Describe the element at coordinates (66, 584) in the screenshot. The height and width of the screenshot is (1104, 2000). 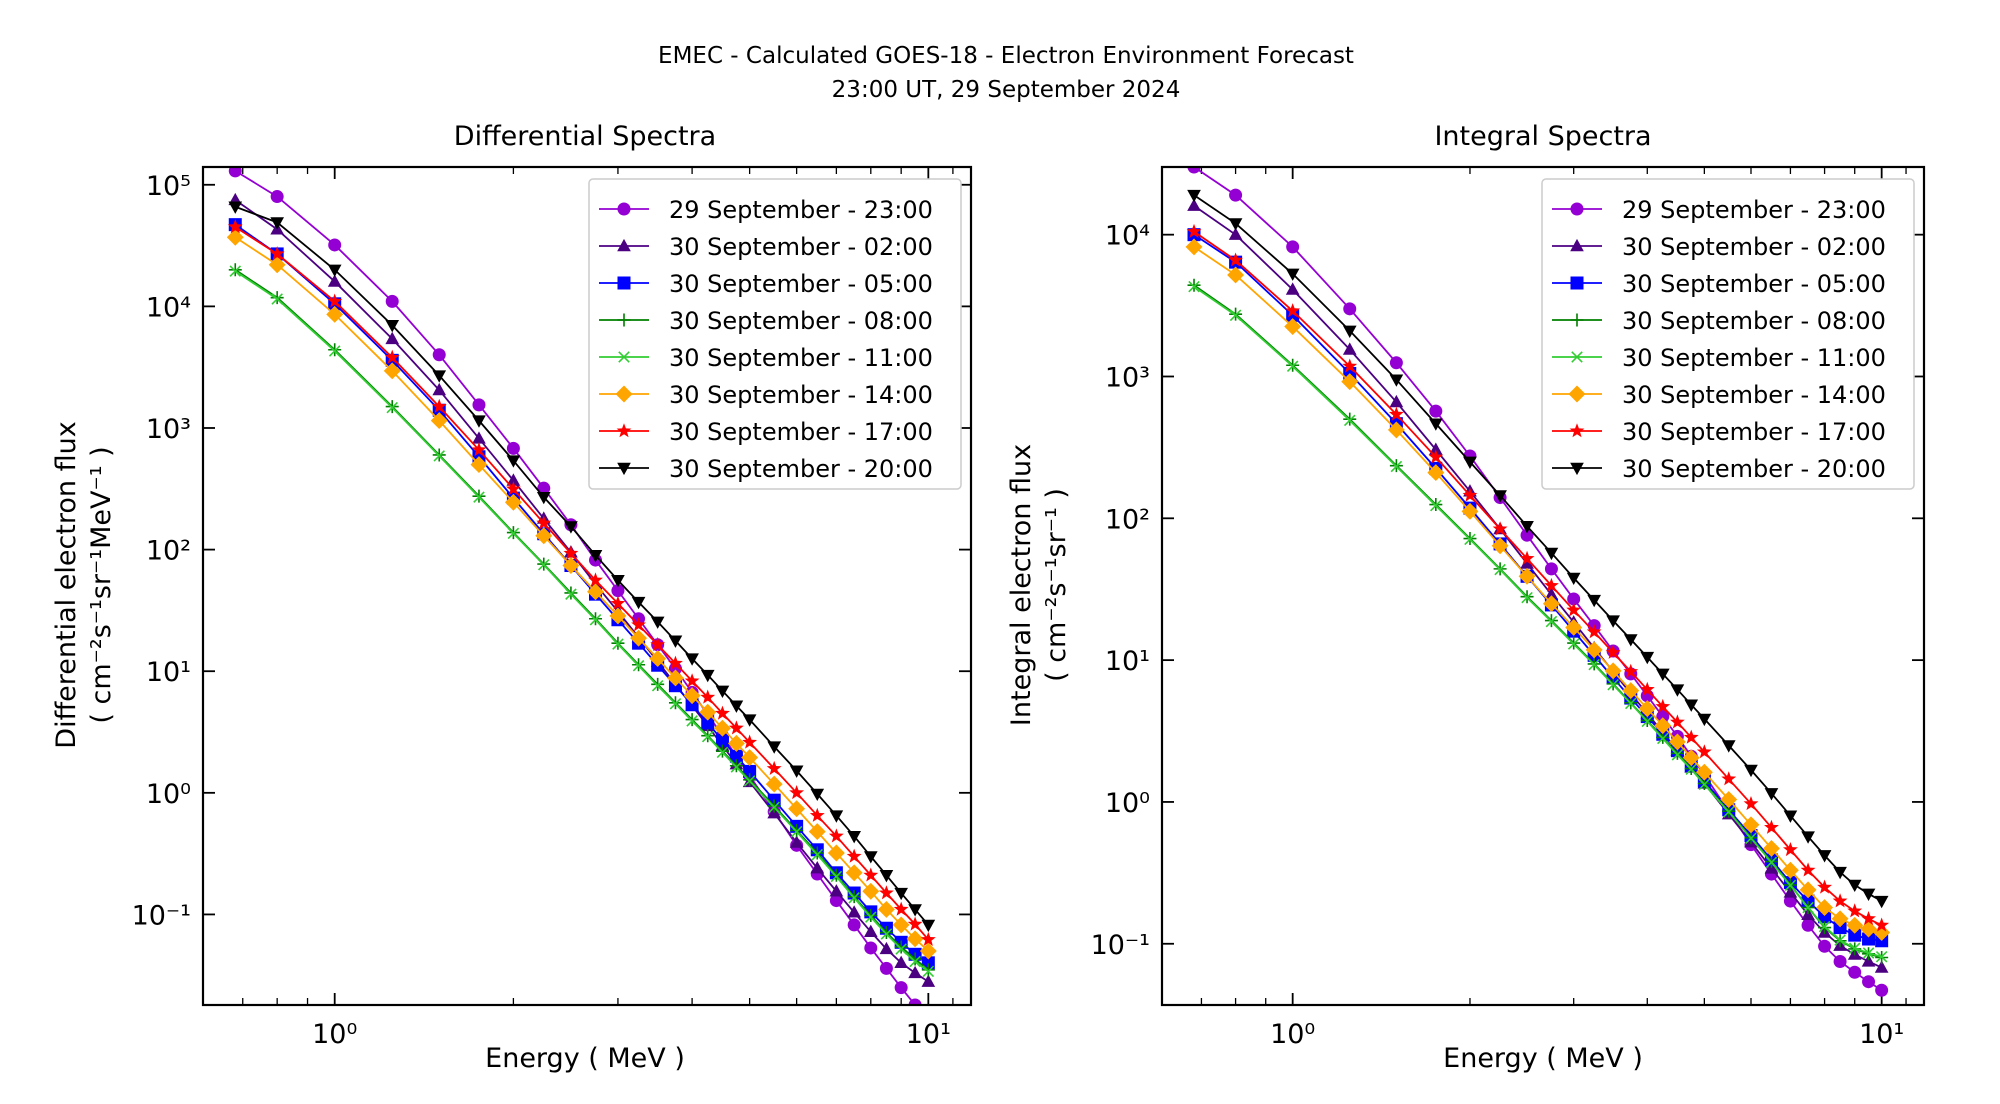
I see `differential-y-axis-label-line1: Differential electron flux` at that location.